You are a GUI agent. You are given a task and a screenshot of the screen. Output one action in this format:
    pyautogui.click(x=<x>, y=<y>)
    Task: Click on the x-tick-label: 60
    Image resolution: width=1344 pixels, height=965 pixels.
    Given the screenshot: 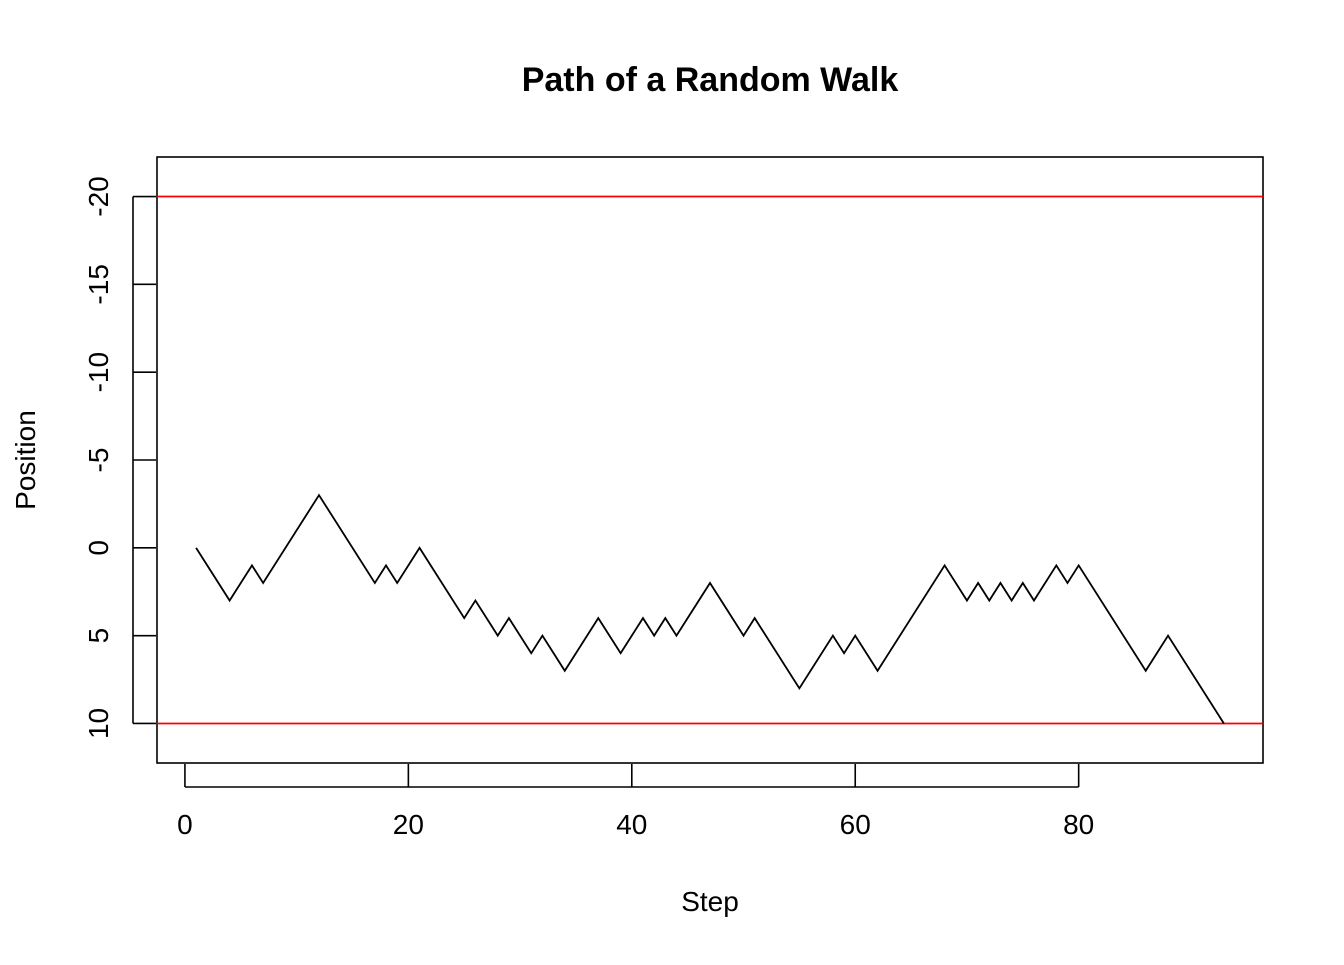 What is the action you would take?
    pyautogui.click(x=855, y=824)
    